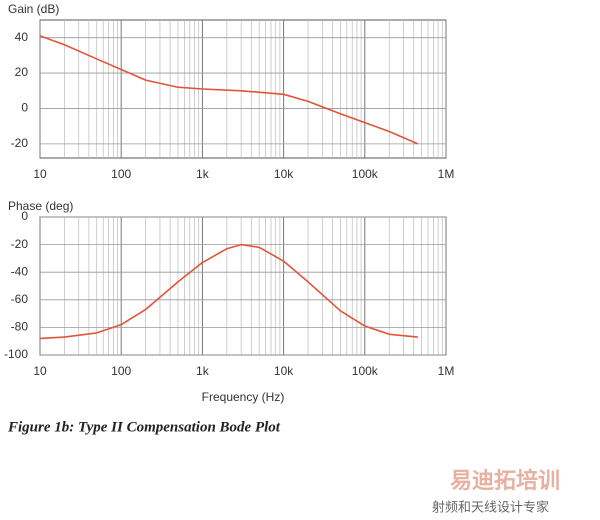  What do you see at coordinates (22, 72) in the screenshot?
I see `y-tick-label: 20` at bounding box center [22, 72].